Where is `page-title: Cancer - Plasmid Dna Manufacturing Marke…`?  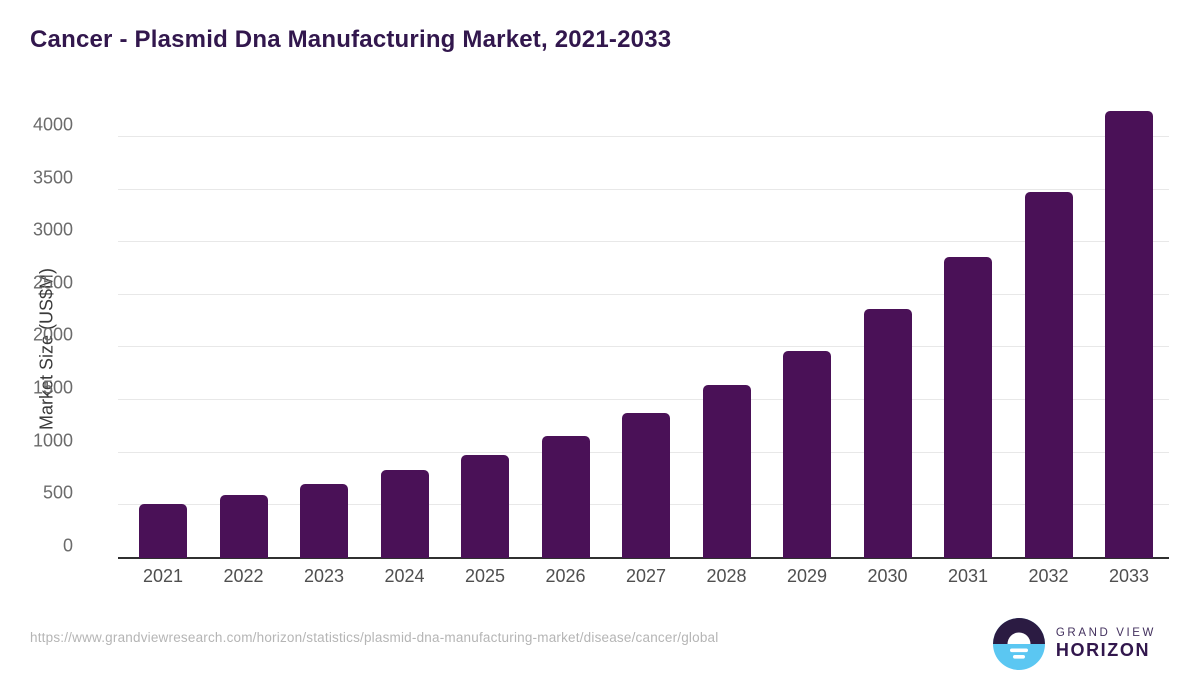 page-title: Cancer - Plasmid Dna Manufacturing Marke… is located at coordinates (351, 39).